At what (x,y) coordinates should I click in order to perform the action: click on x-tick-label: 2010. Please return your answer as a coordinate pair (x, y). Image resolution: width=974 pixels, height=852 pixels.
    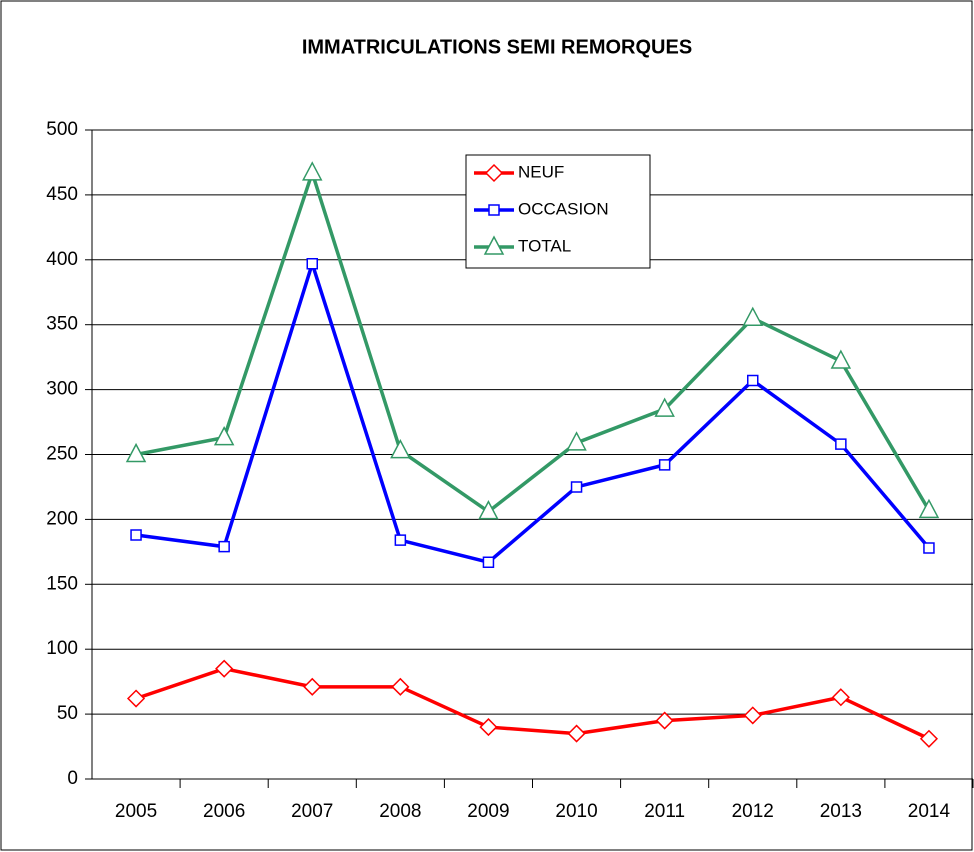
    Looking at the image, I should click on (576, 811).